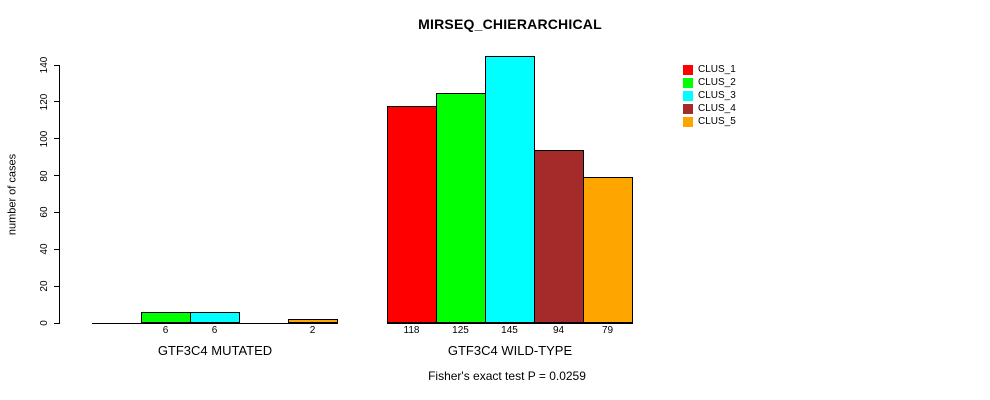  I want to click on bar-value-label: 94, so click(558, 330).